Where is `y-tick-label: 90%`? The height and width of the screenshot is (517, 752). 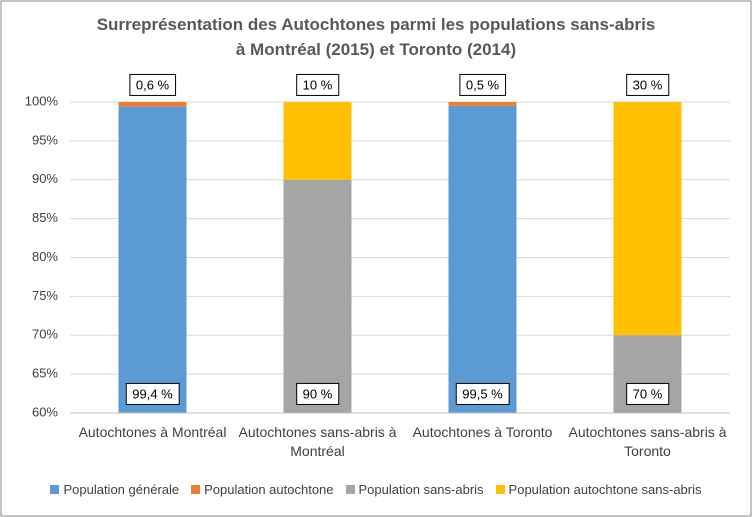 y-tick-label: 90% is located at coordinates (45, 178).